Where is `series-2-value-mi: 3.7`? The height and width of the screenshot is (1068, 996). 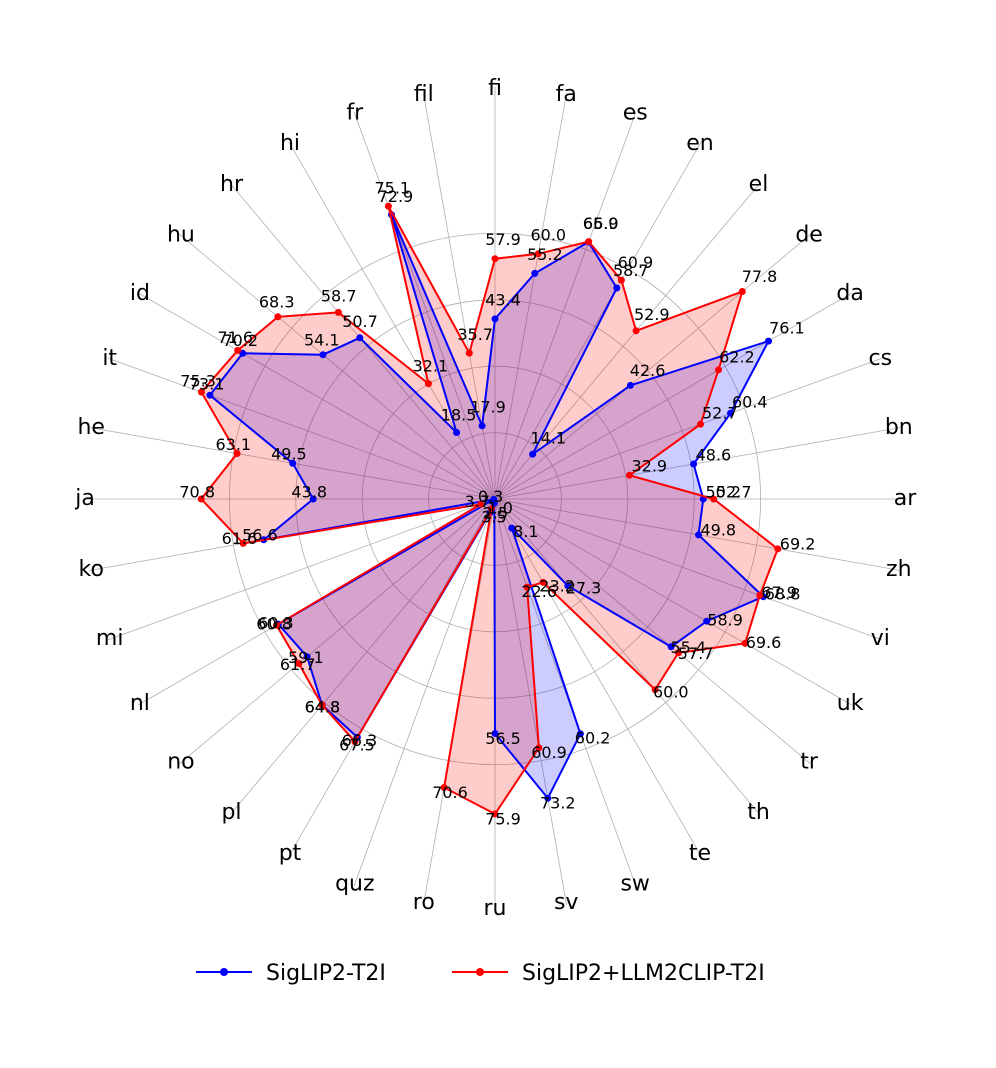 series-2-value-mi: 3.7 is located at coordinates (477, 501).